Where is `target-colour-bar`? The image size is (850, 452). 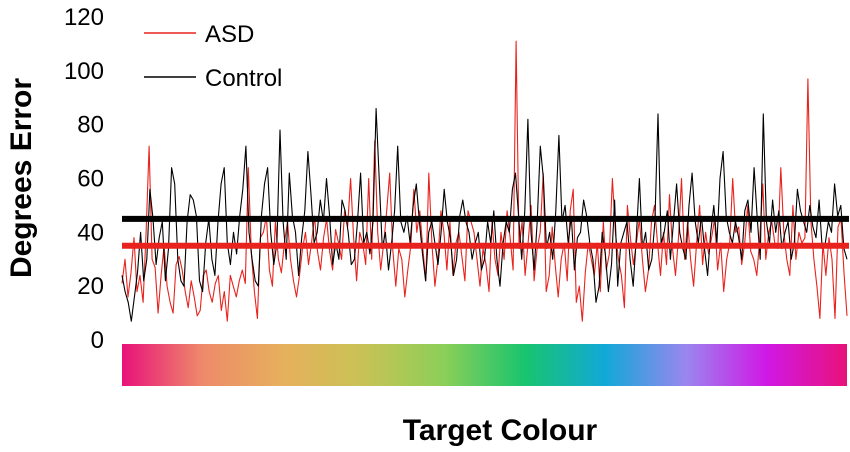
target-colour-bar is located at coordinates (484, 365).